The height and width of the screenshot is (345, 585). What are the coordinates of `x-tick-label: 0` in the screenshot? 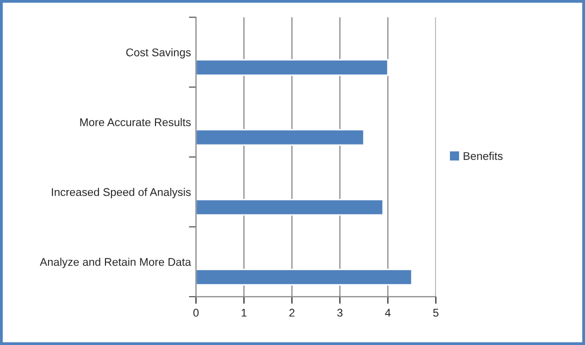 It's located at (196, 312).